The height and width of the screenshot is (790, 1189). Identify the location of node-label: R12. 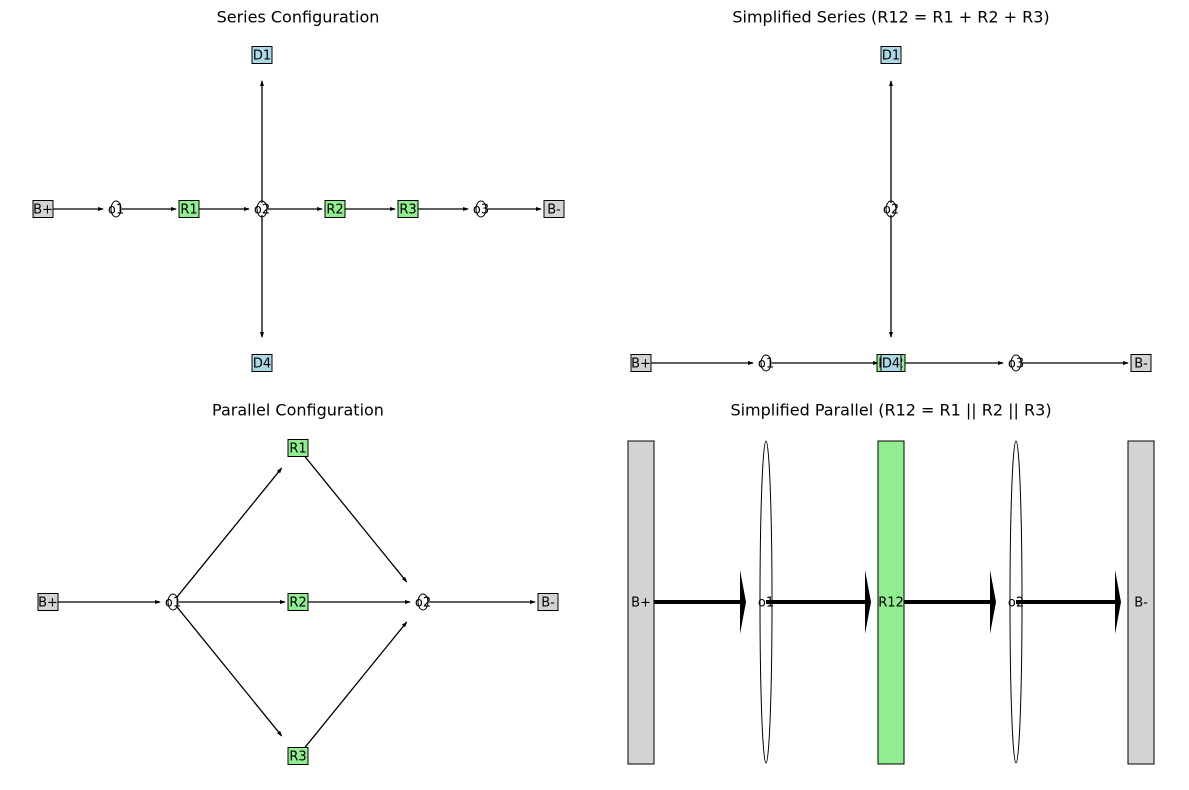
(891, 603).